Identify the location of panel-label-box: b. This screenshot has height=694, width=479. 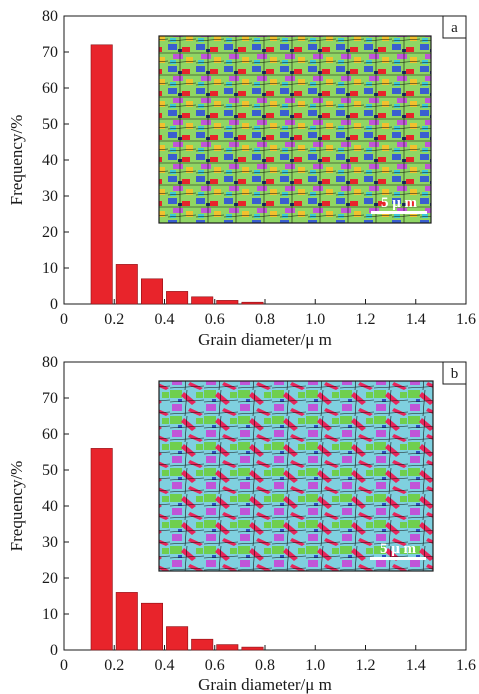
(454, 373).